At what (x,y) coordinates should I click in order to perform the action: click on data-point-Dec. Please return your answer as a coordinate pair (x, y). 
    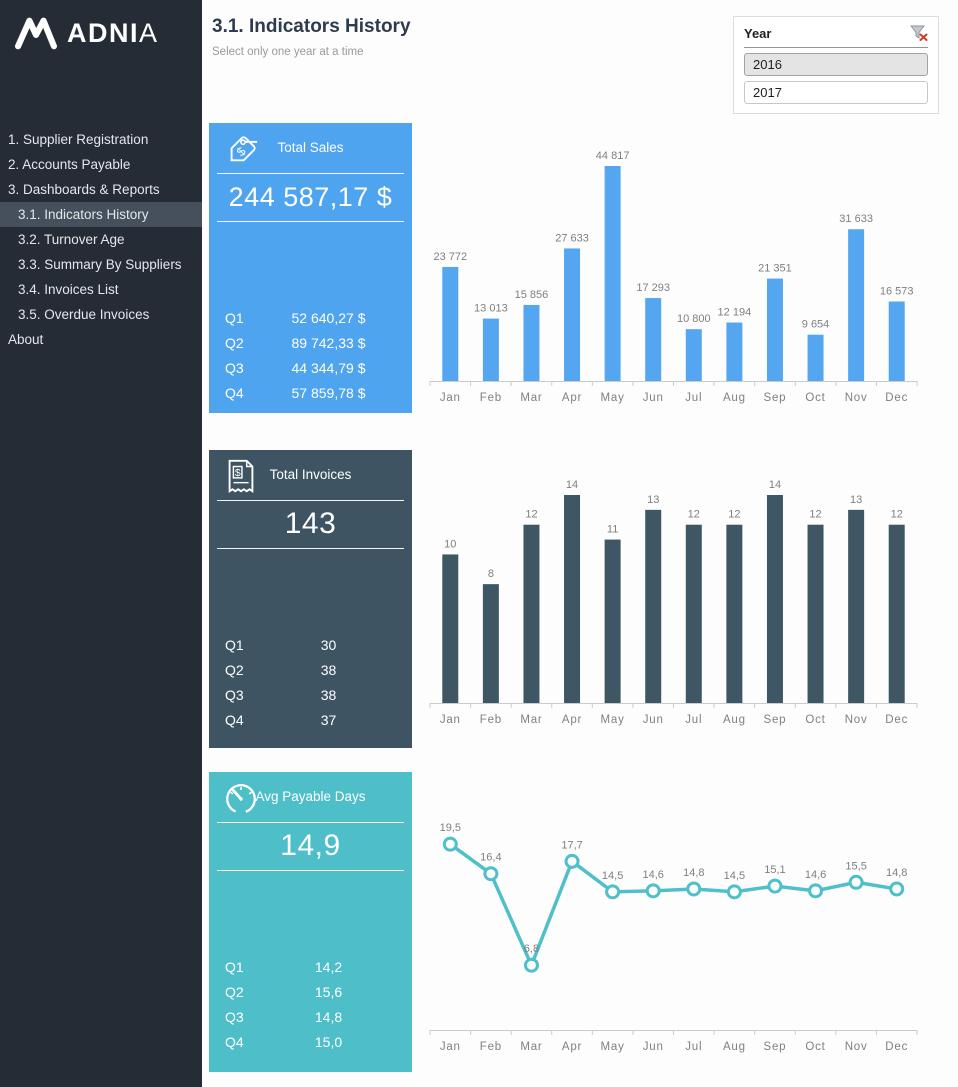
    Looking at the image, I should click on (897, 889).